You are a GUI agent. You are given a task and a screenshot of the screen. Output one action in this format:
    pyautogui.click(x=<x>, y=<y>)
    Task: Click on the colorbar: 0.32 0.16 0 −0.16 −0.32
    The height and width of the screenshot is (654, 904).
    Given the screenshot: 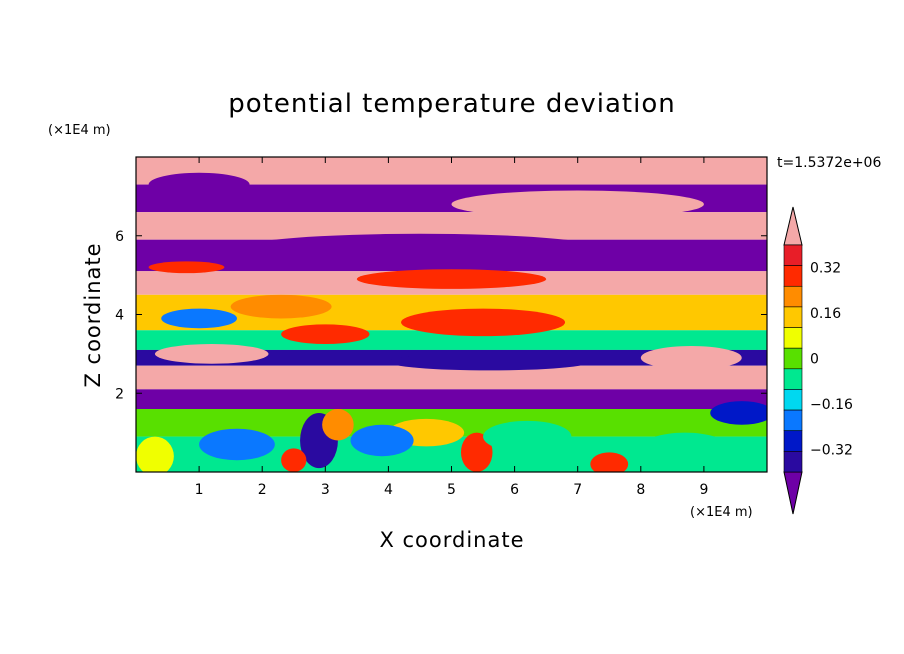 What is the action you would take?
    pyautogui.click(x=818, y=360)
    